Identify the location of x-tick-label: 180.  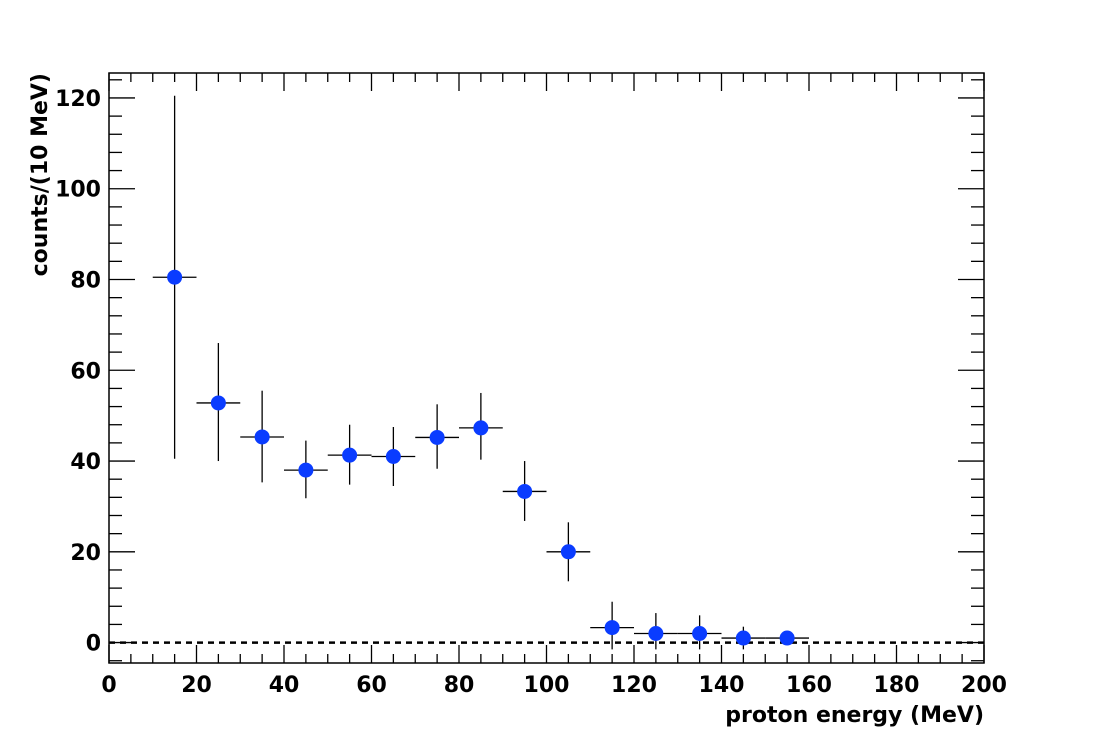
(897, 685).